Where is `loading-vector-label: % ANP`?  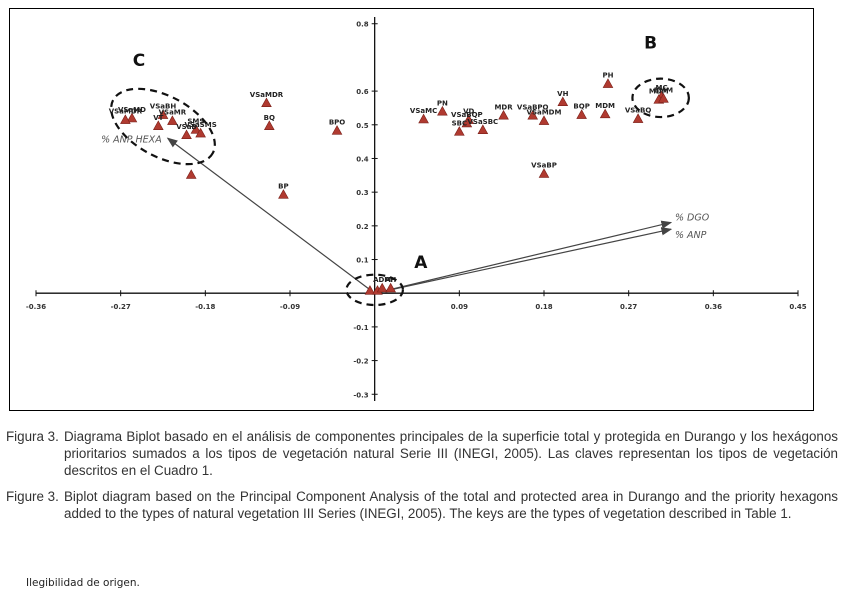
loading-vector-label: % ANP is located at coordinates (691, 235).